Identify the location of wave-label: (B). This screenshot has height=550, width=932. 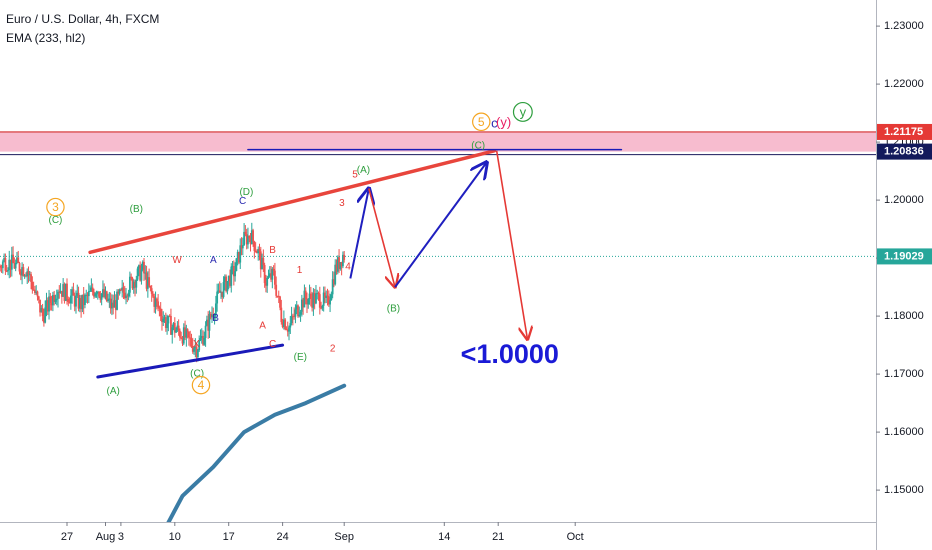
(136, 209).